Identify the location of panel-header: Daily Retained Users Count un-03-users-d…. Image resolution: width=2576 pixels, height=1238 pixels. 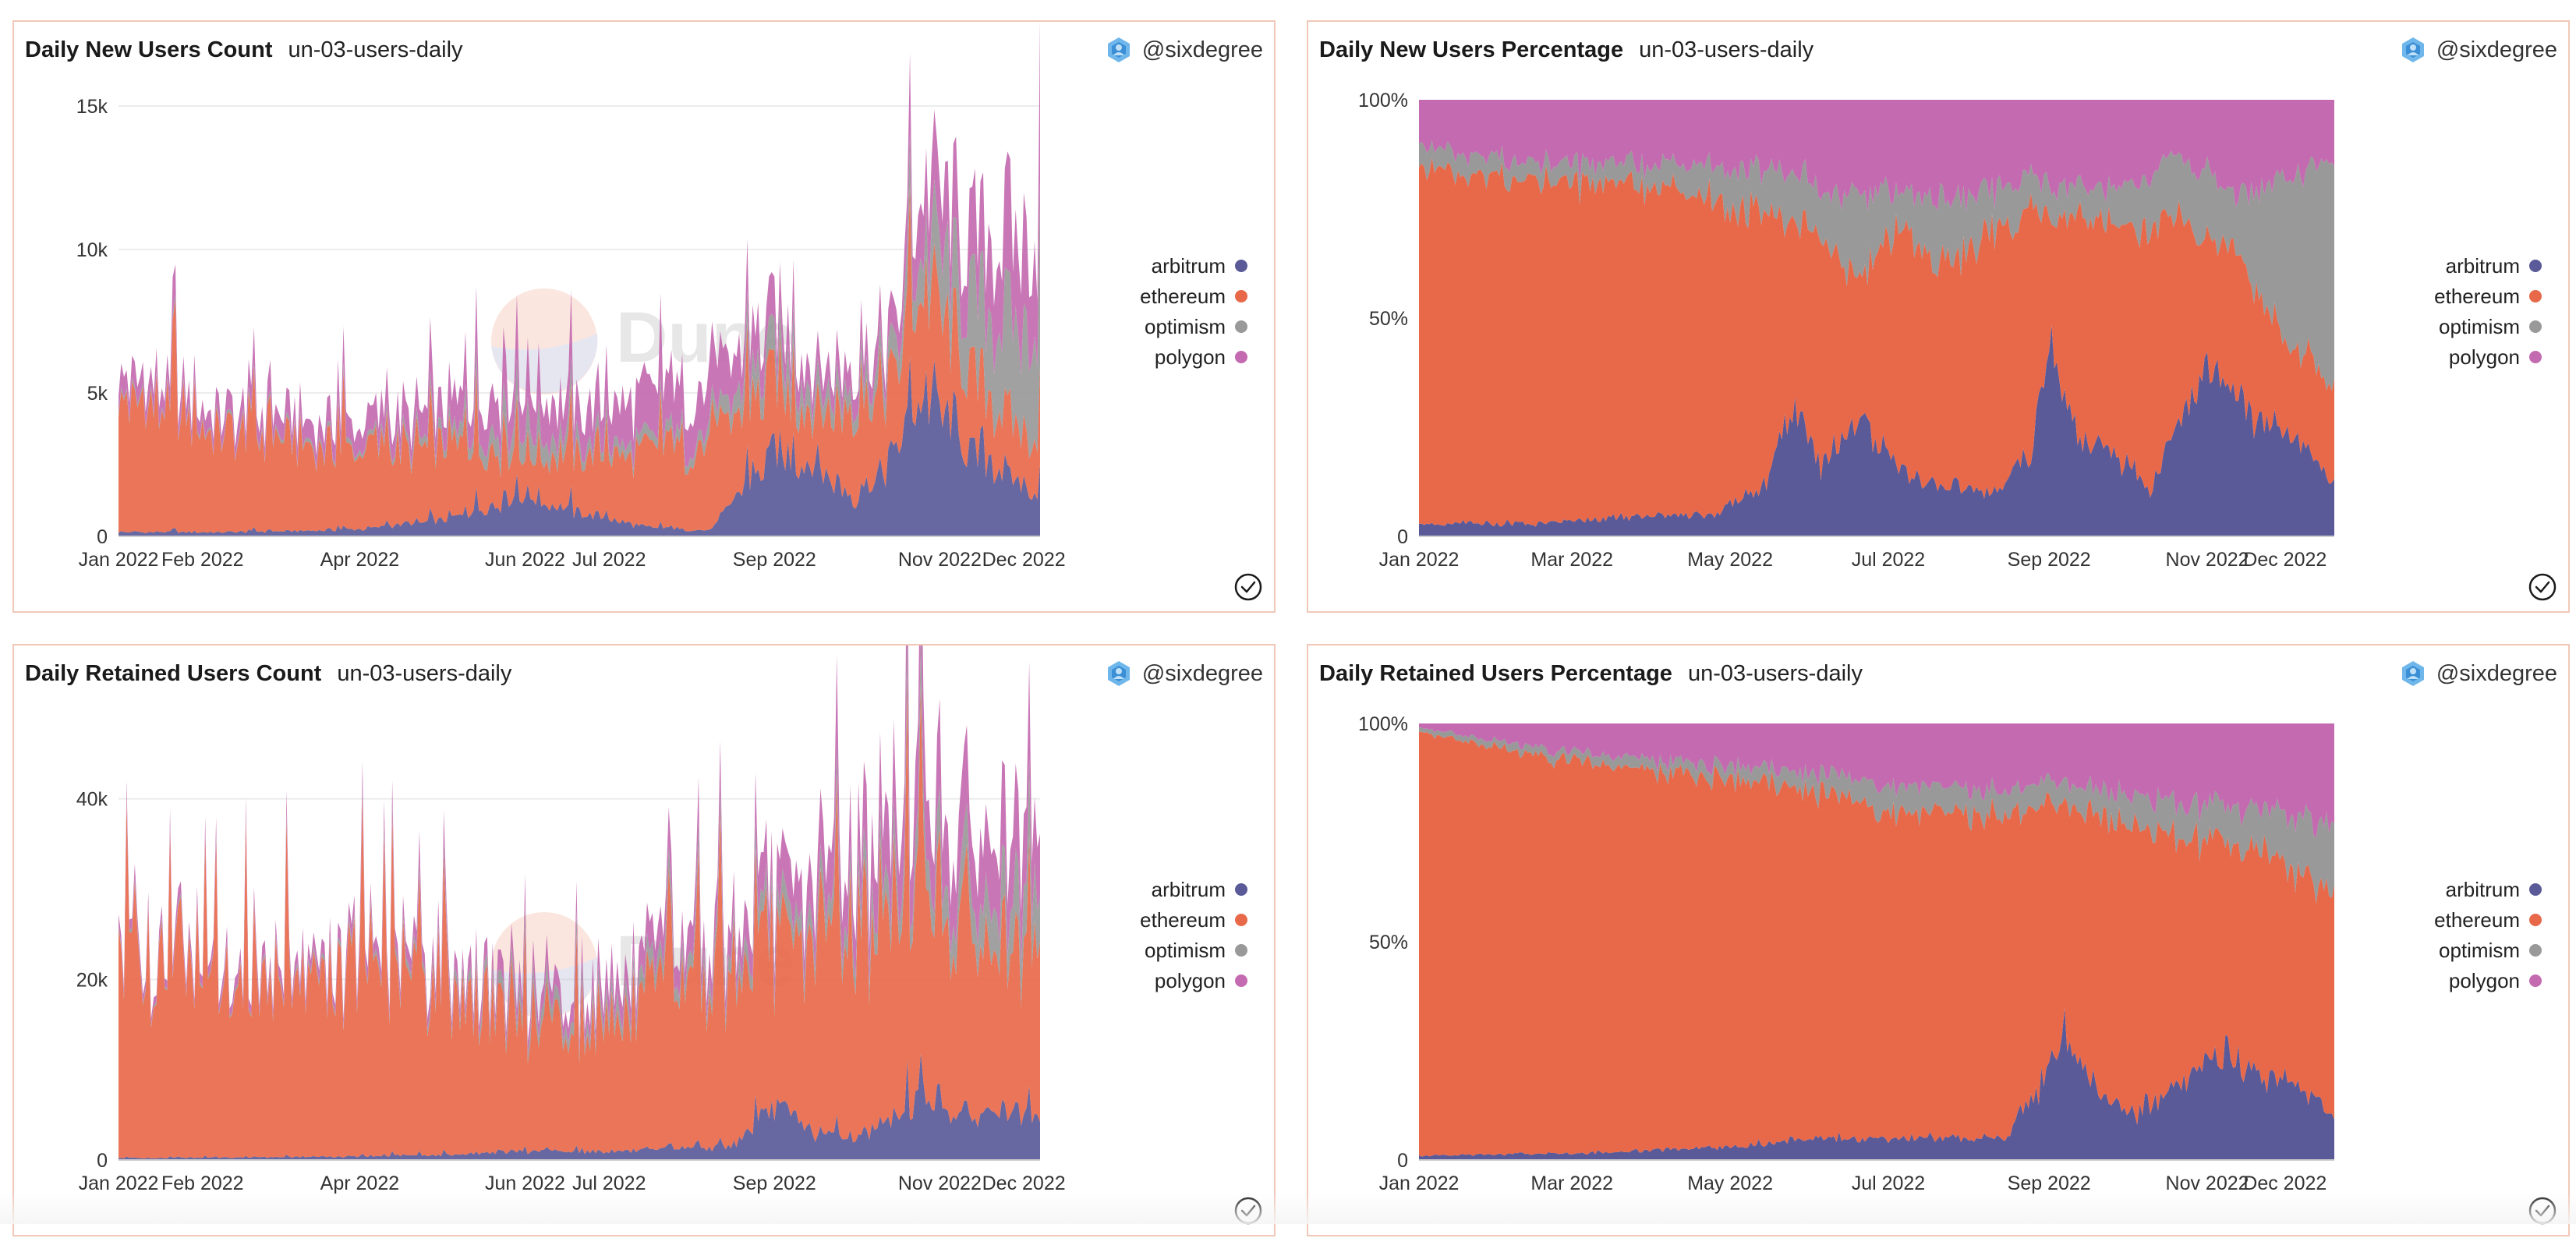
(644, 673).